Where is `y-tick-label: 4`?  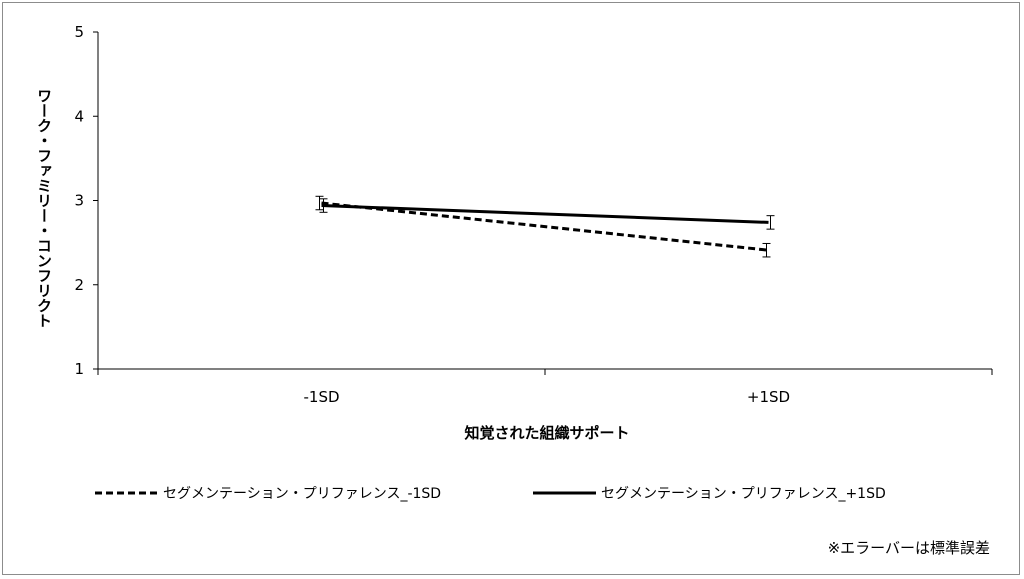
y-tick-label: 4 is located at coordinates (79, 116).